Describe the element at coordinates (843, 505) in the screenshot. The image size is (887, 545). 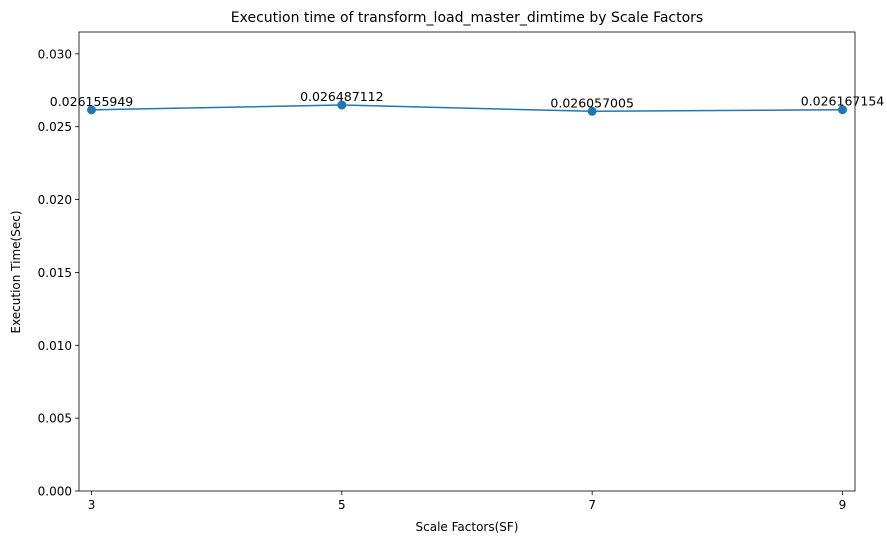
I see `x-tick-label: 9` at that location.